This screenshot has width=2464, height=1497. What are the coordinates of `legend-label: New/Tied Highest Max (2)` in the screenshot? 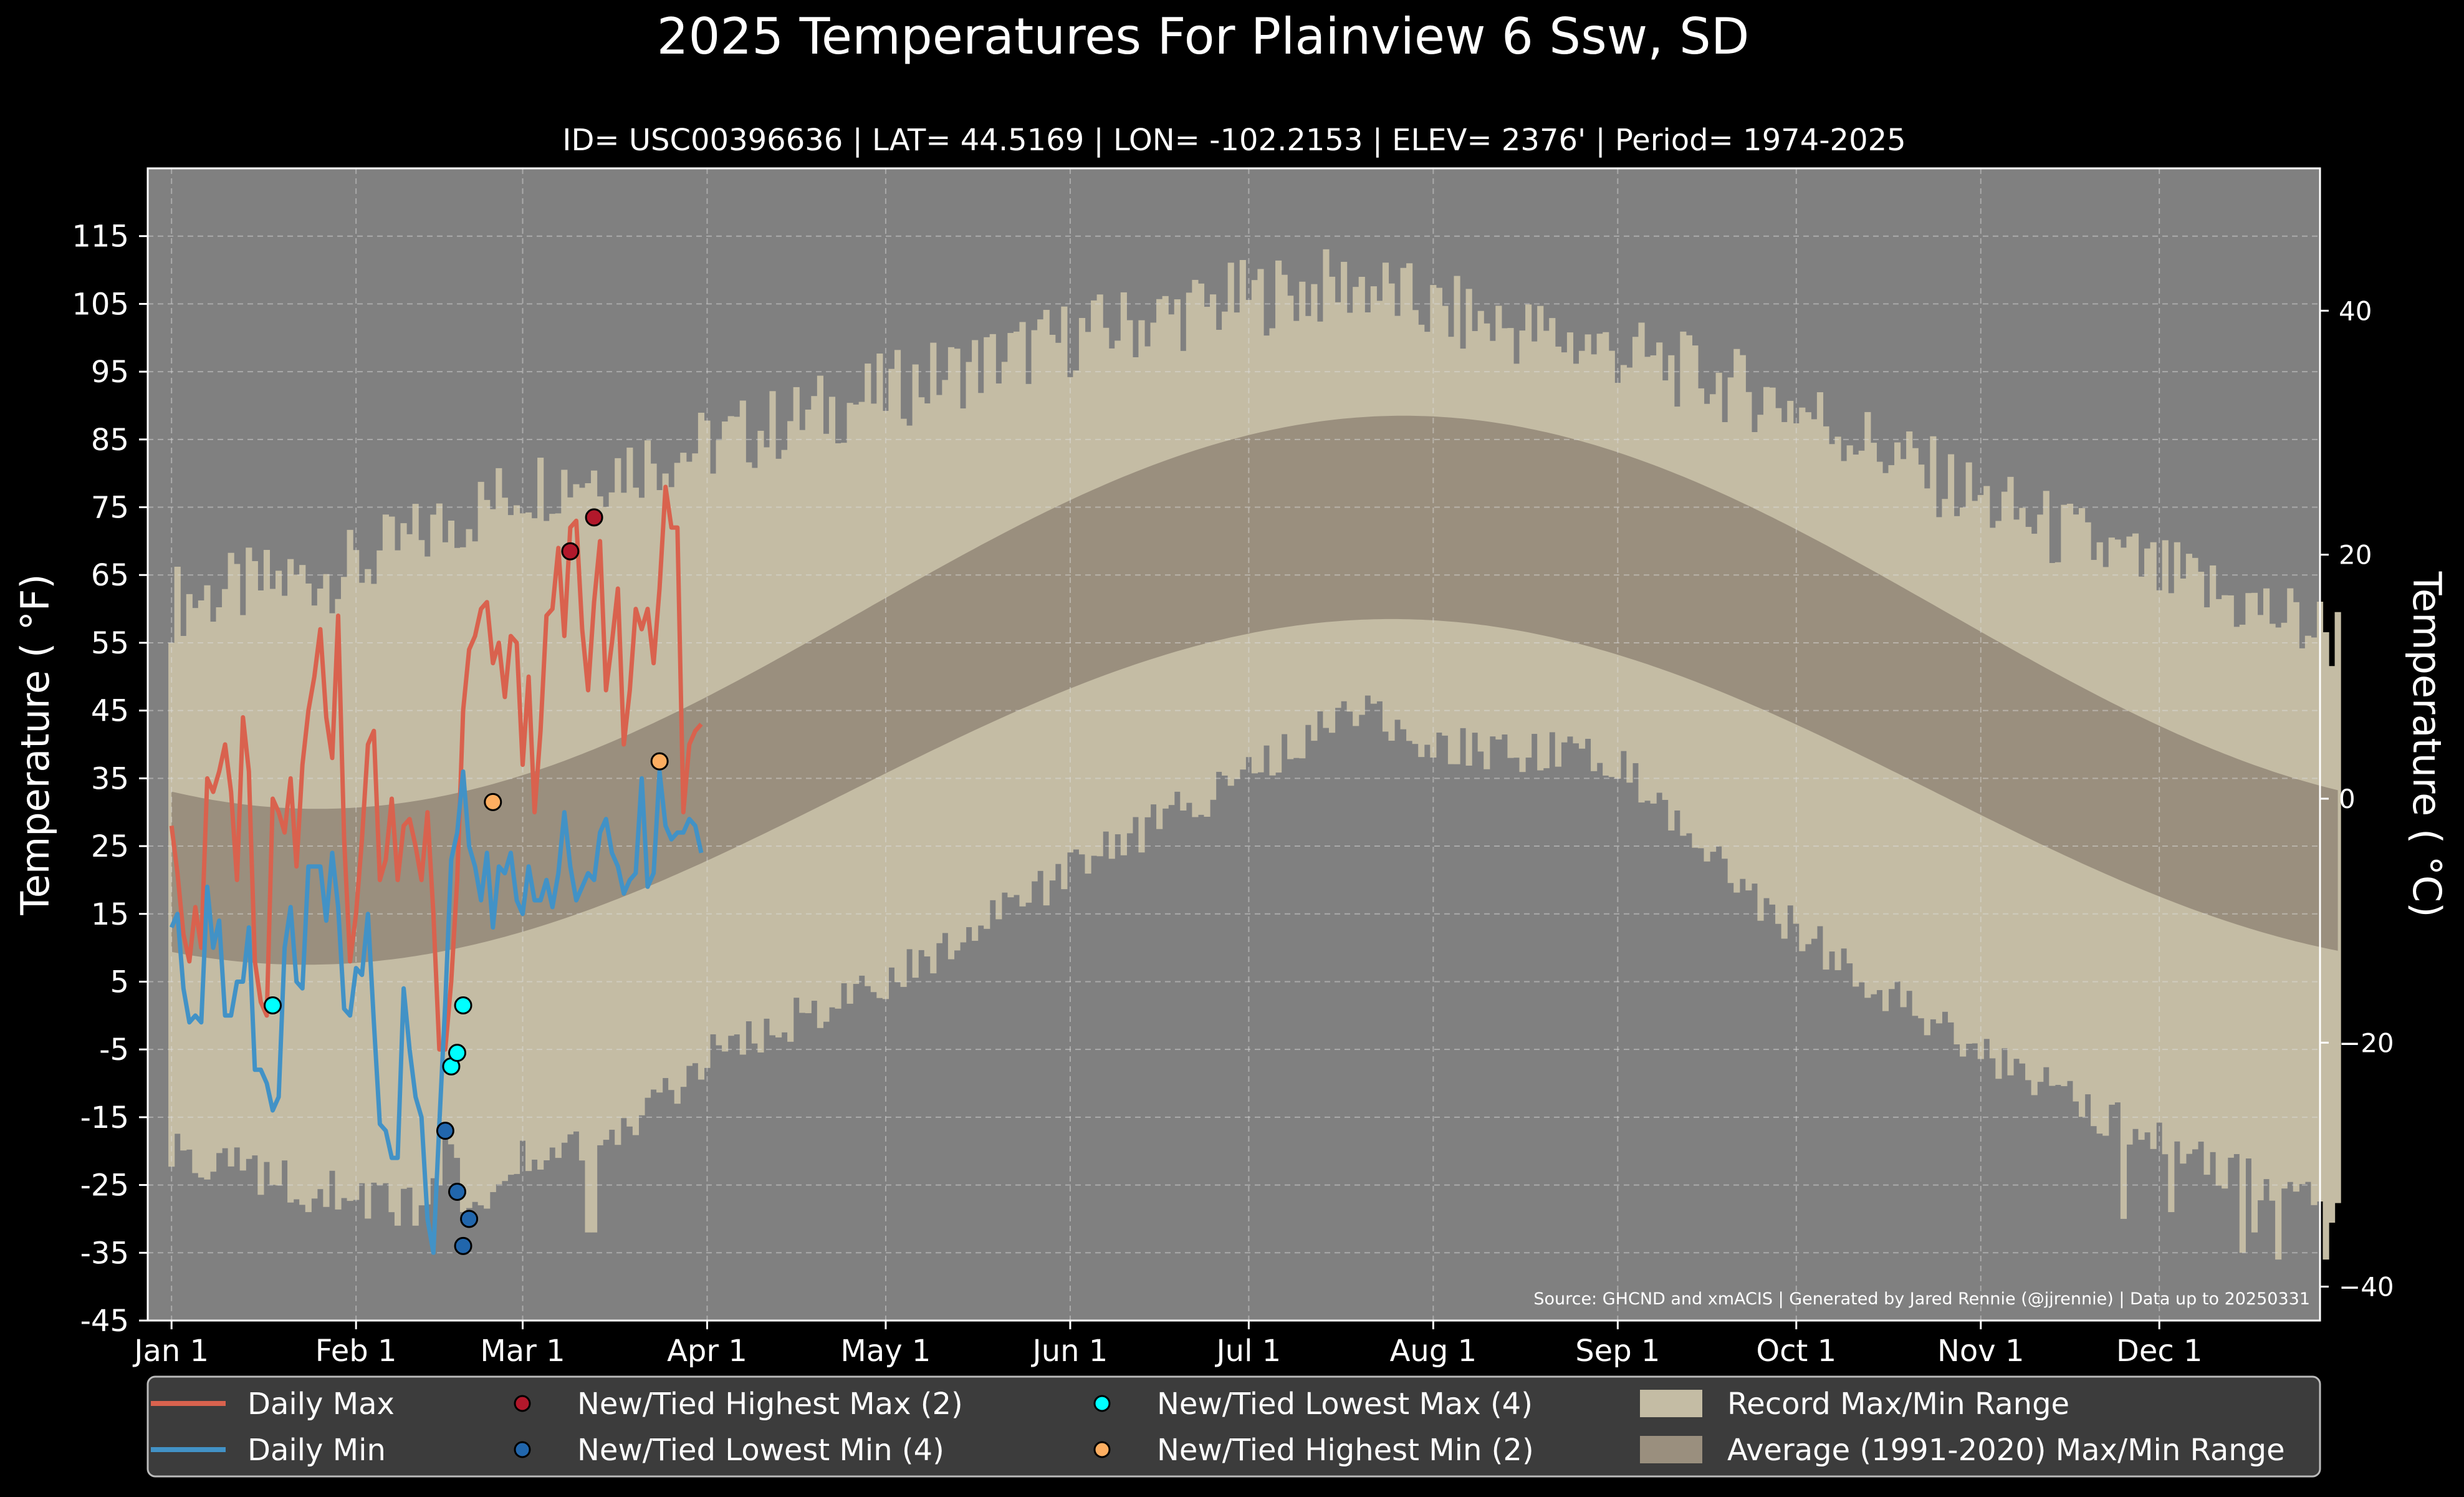 It's located at (770, 1404).